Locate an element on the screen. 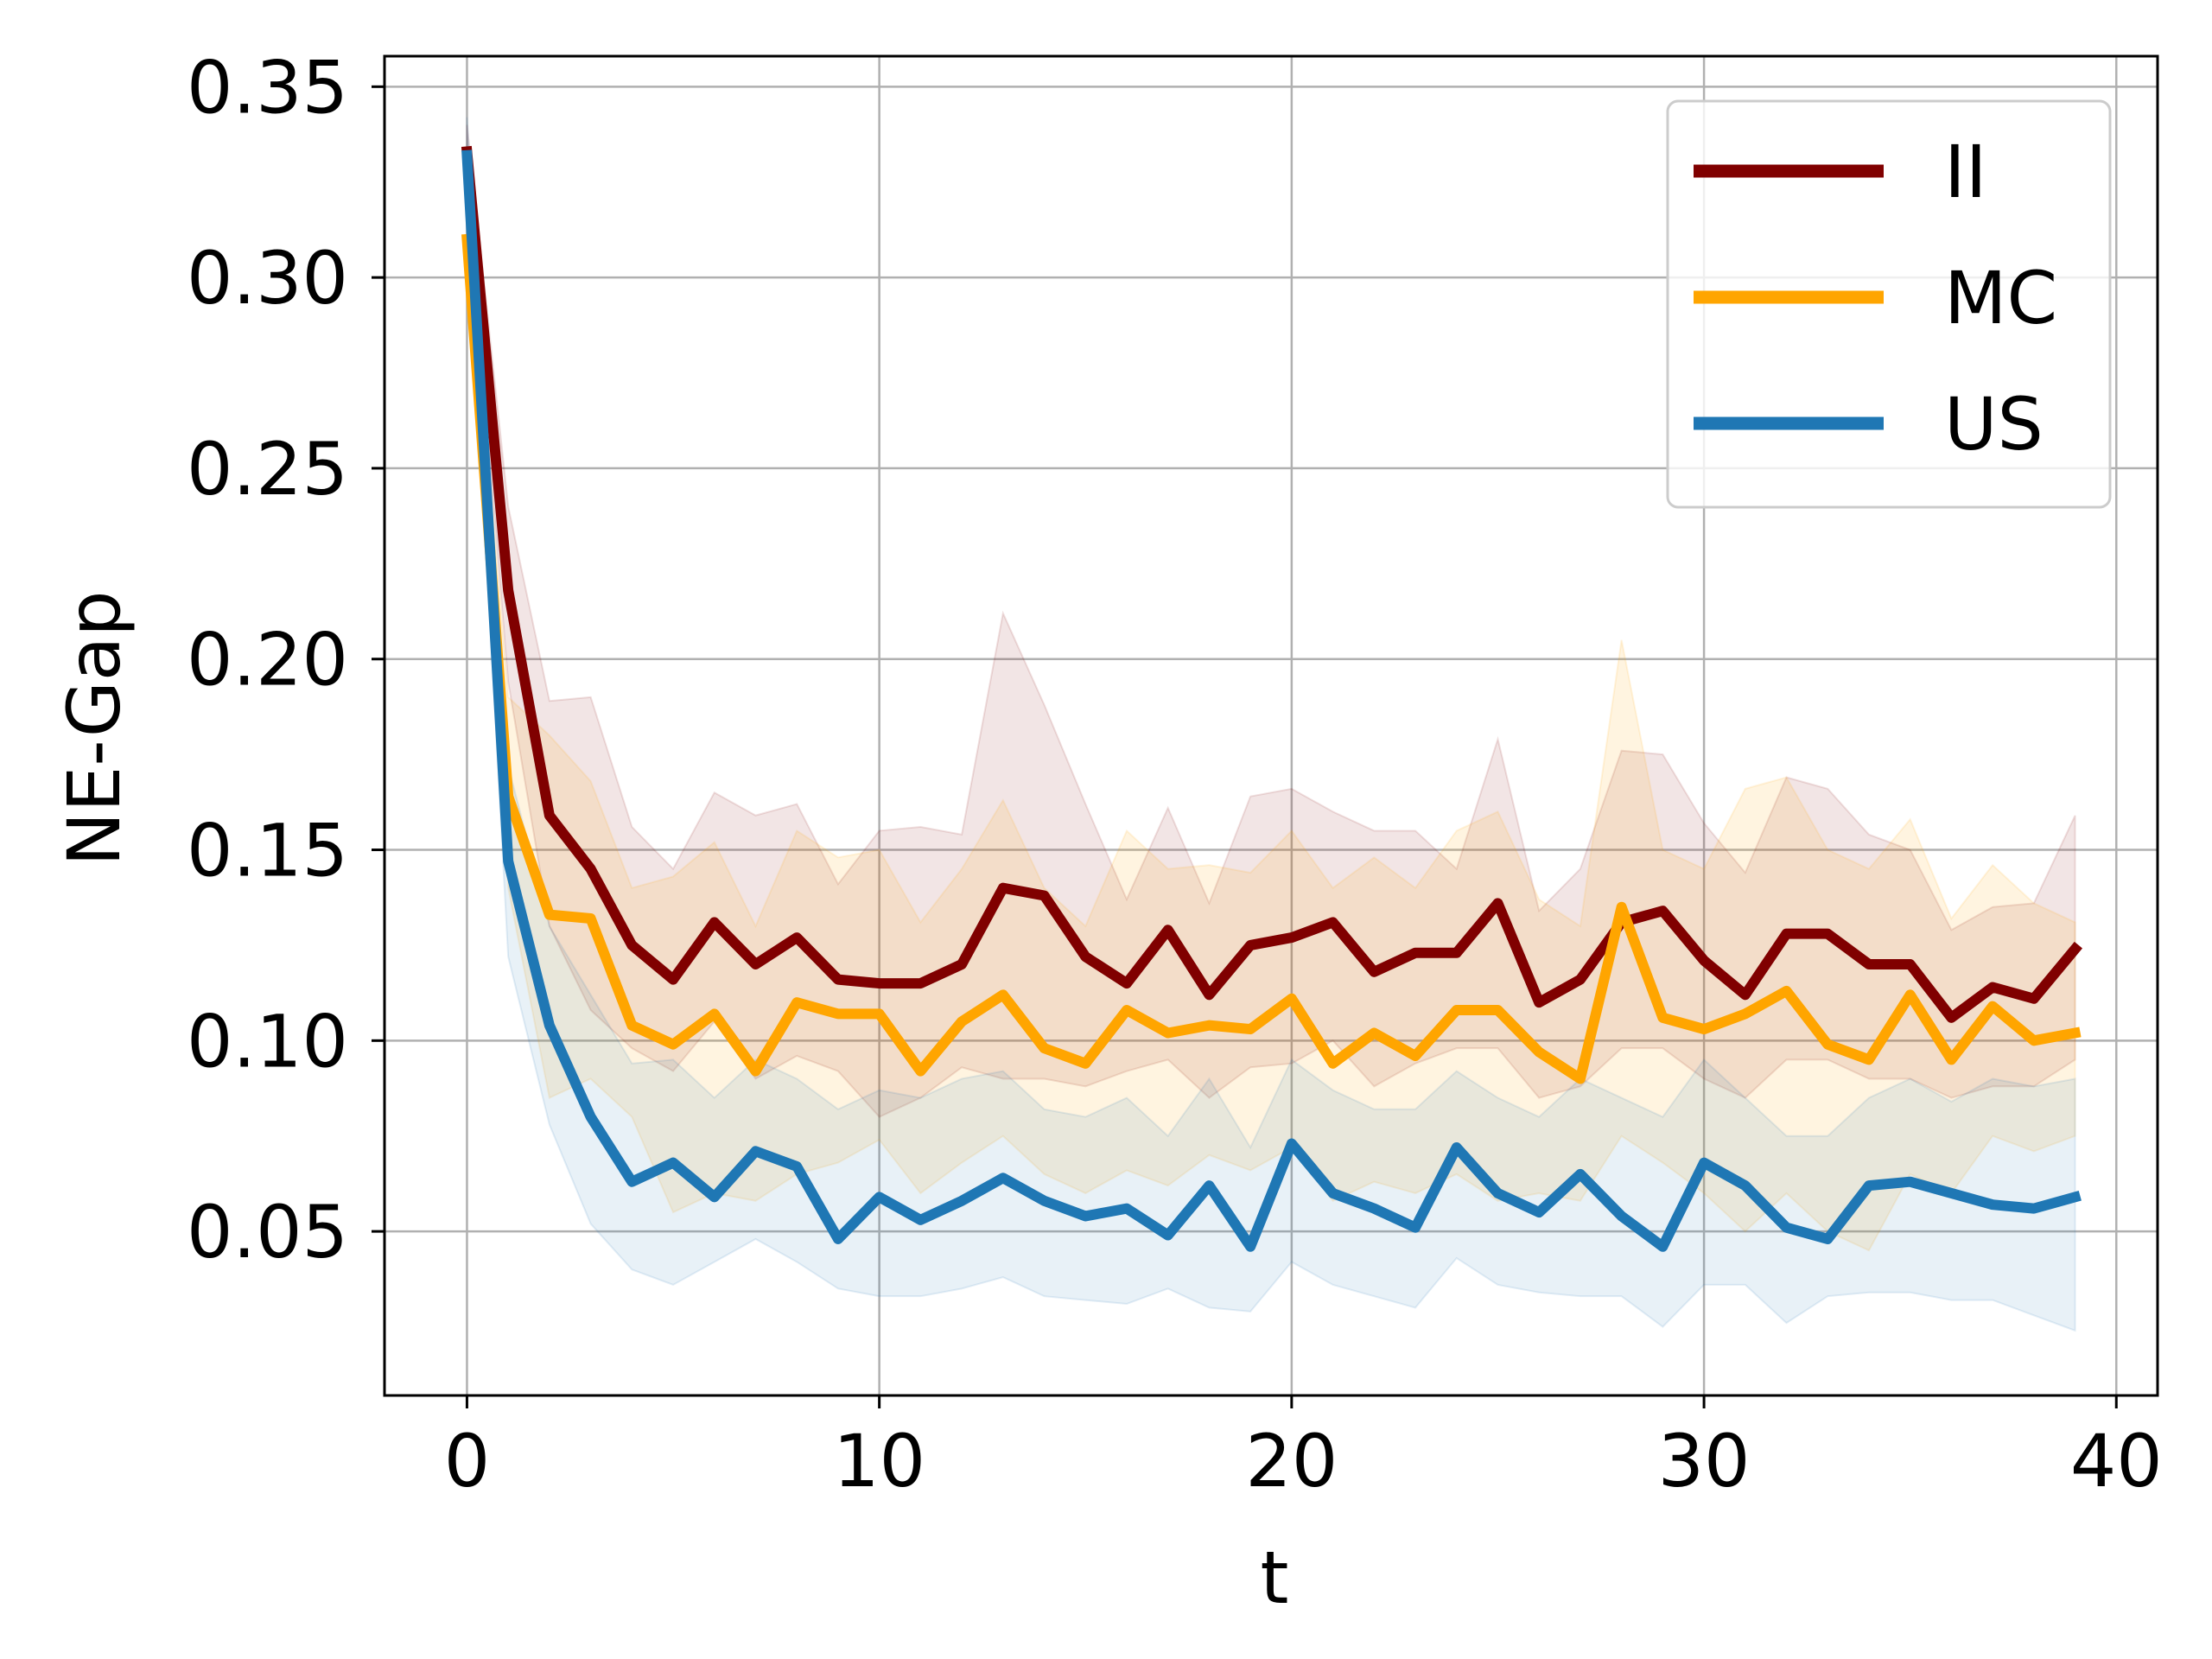 The image size is (2212, 1659). y-tick-label-0.10: 0.10 is located at coordinates (267, 1041).